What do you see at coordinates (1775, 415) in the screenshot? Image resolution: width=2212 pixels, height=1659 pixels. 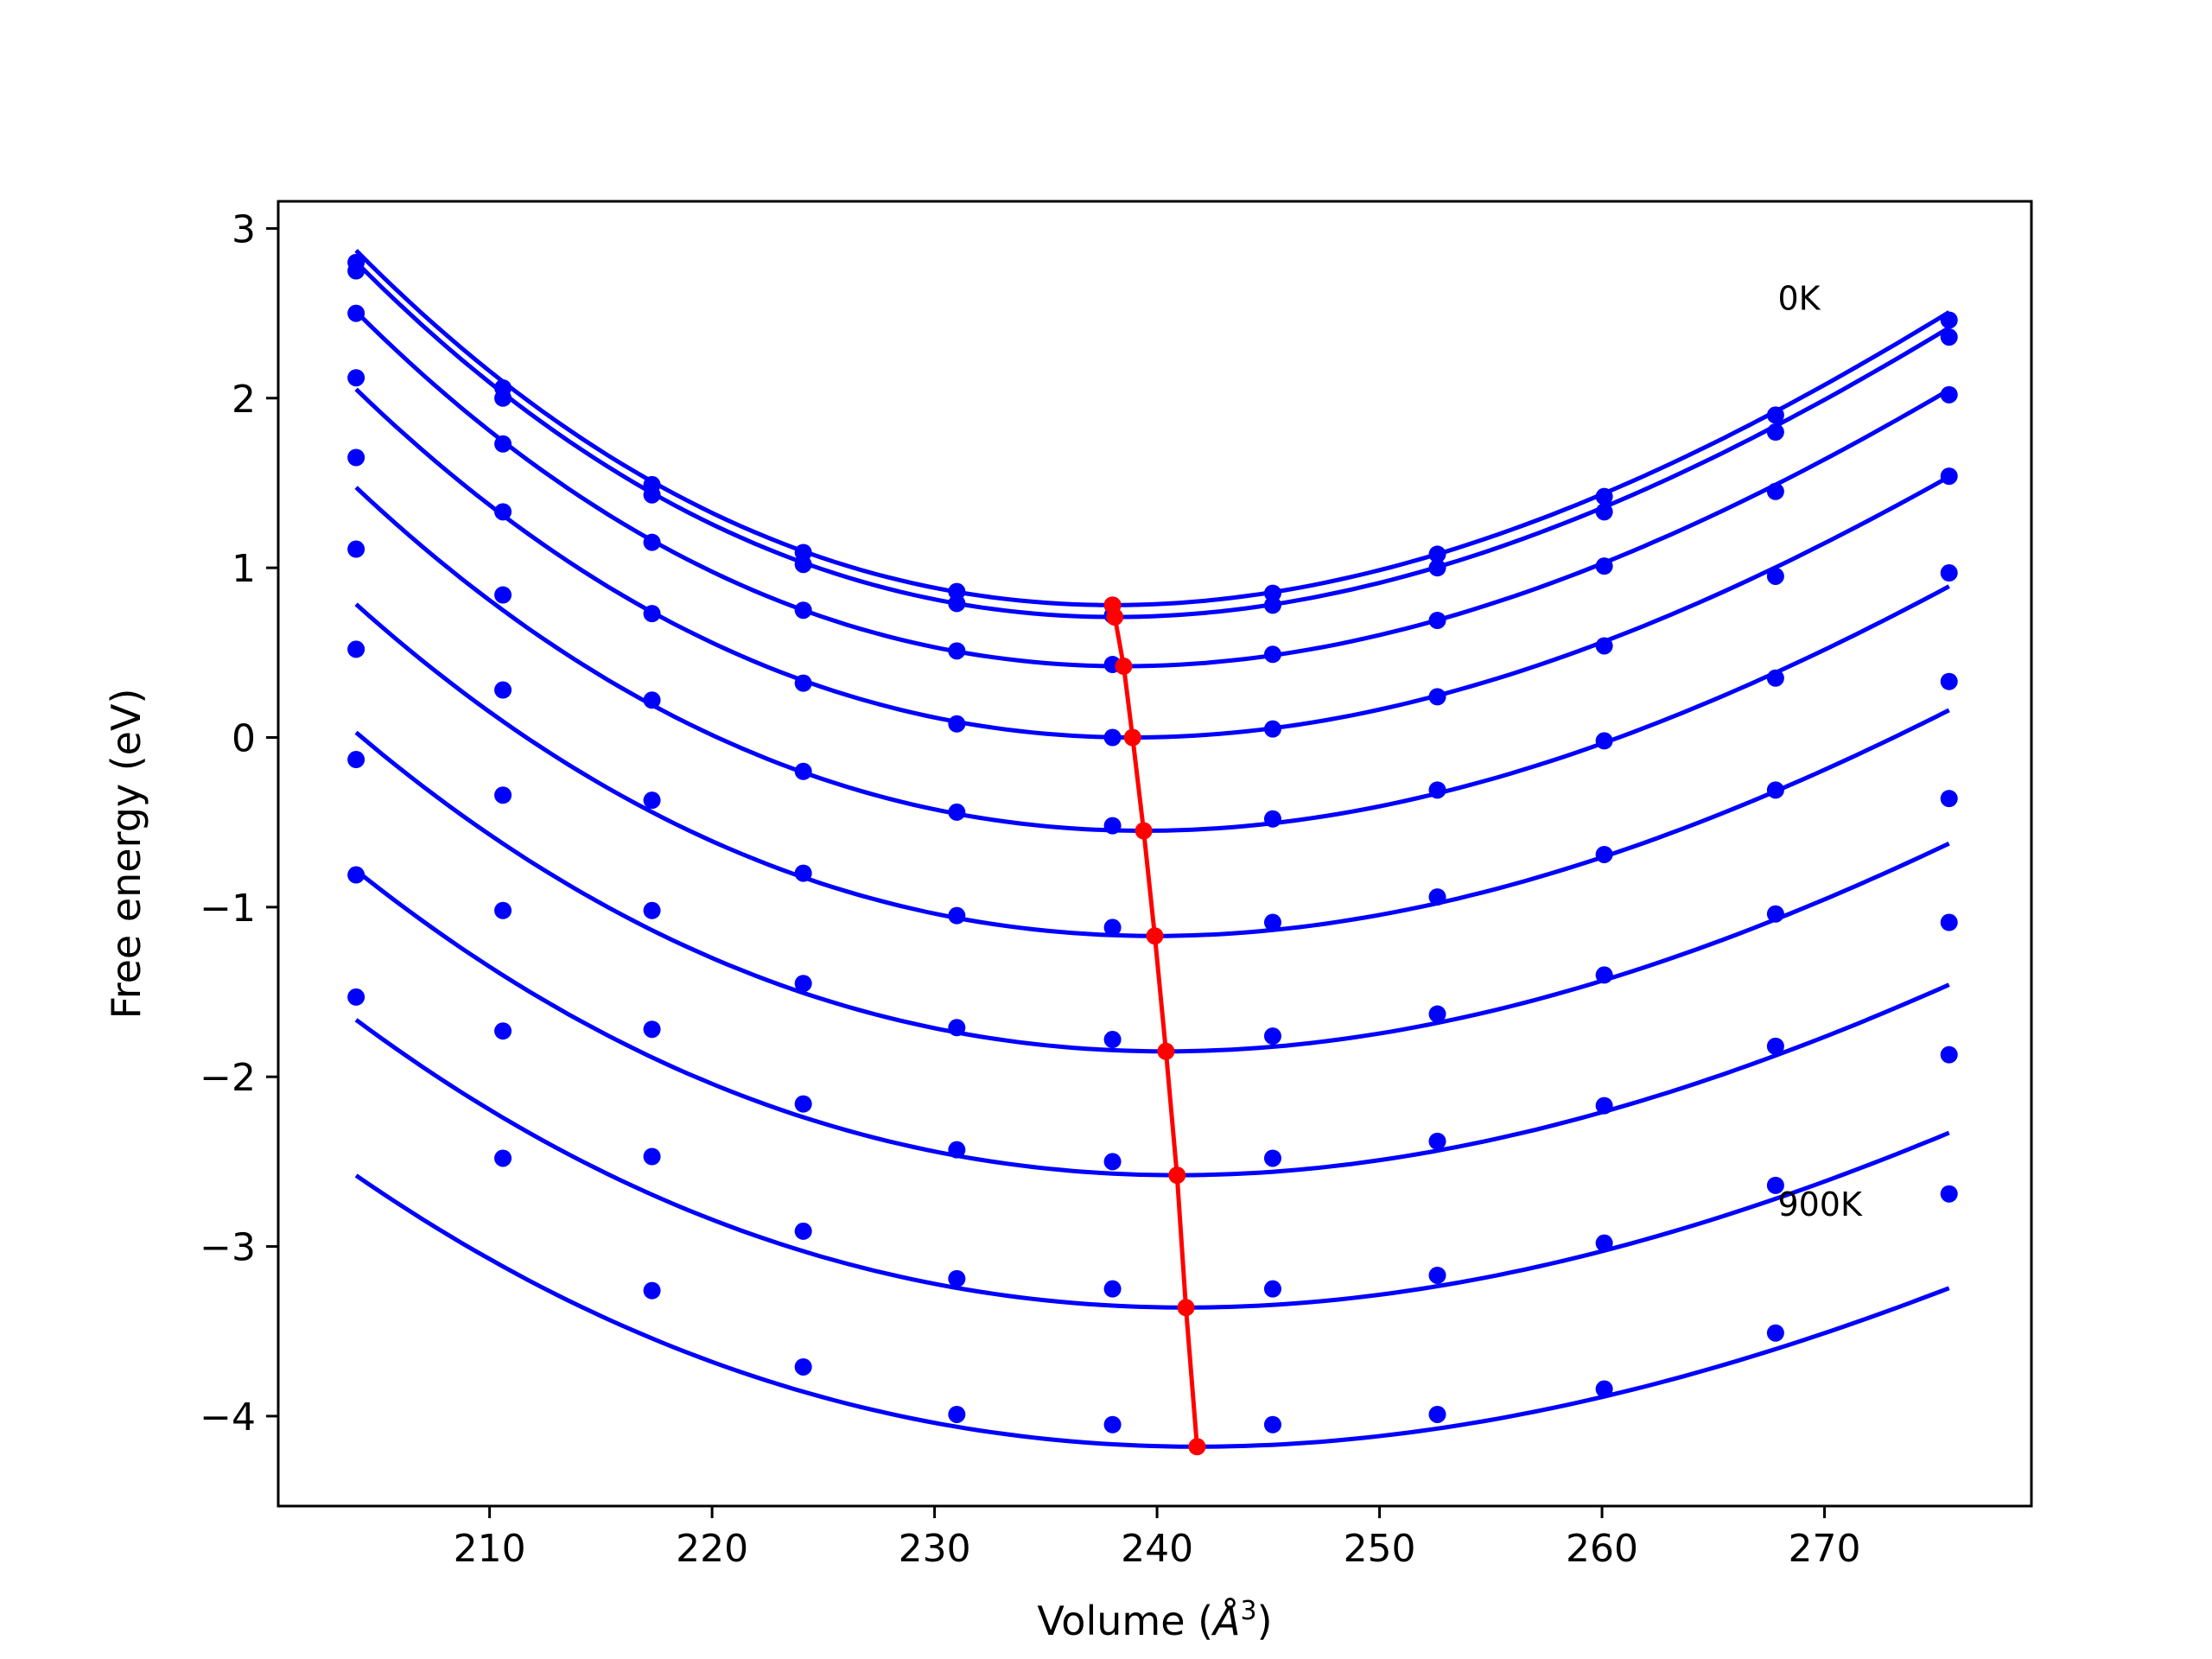 I see `data-point-s0-p9` at bounding box center [1775, 415].